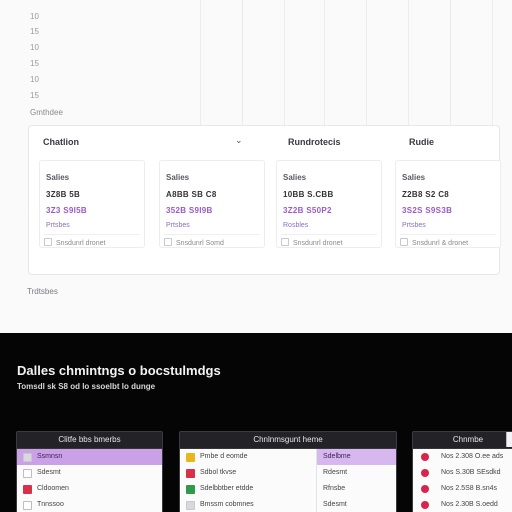 Image resolution: width=512 pixels, height=512 pixels. Describe the element at coordinates (49, 472) in the screenshot. I see `list-item-label: Sdesmt` at that location.